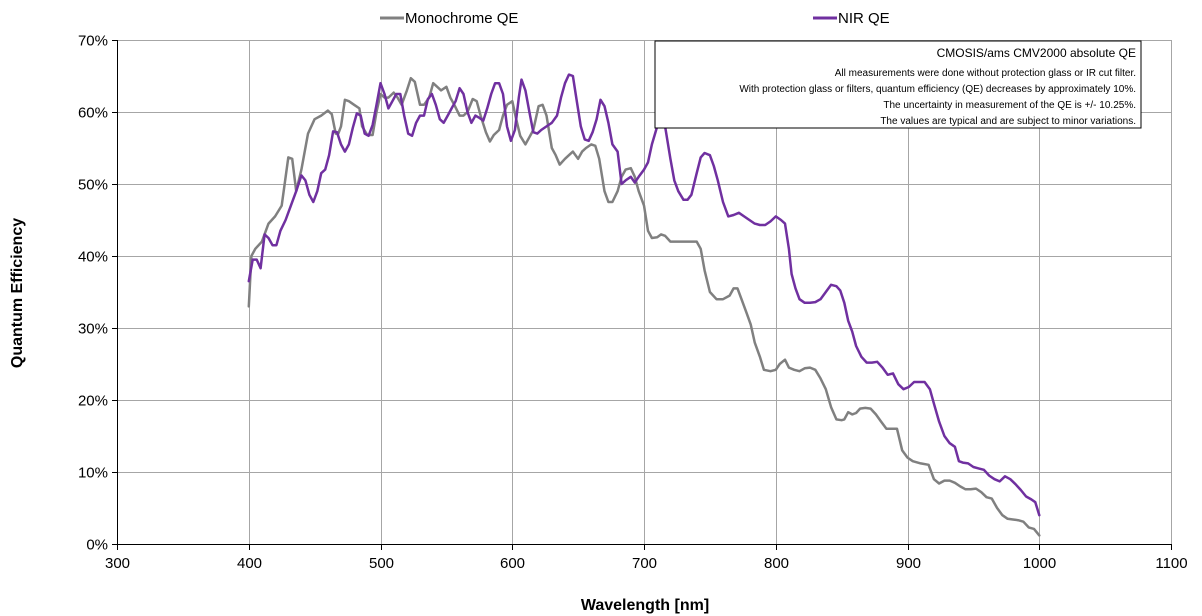 The image size is (1202, 616). Describe the element at coordinates (461, 18) in the screenshot. I see `legend-label-monochrome: Monochrome QE` at that location.